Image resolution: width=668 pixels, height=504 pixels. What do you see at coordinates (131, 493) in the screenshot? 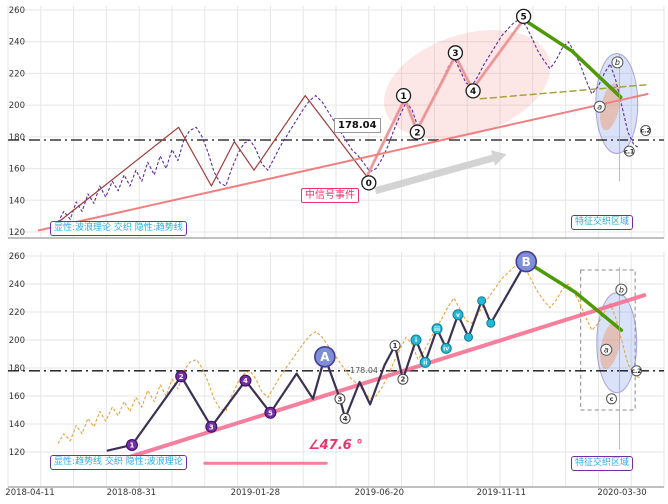
I see `x-tick-label: 2018-08-31` at bounding box center [131, 493].